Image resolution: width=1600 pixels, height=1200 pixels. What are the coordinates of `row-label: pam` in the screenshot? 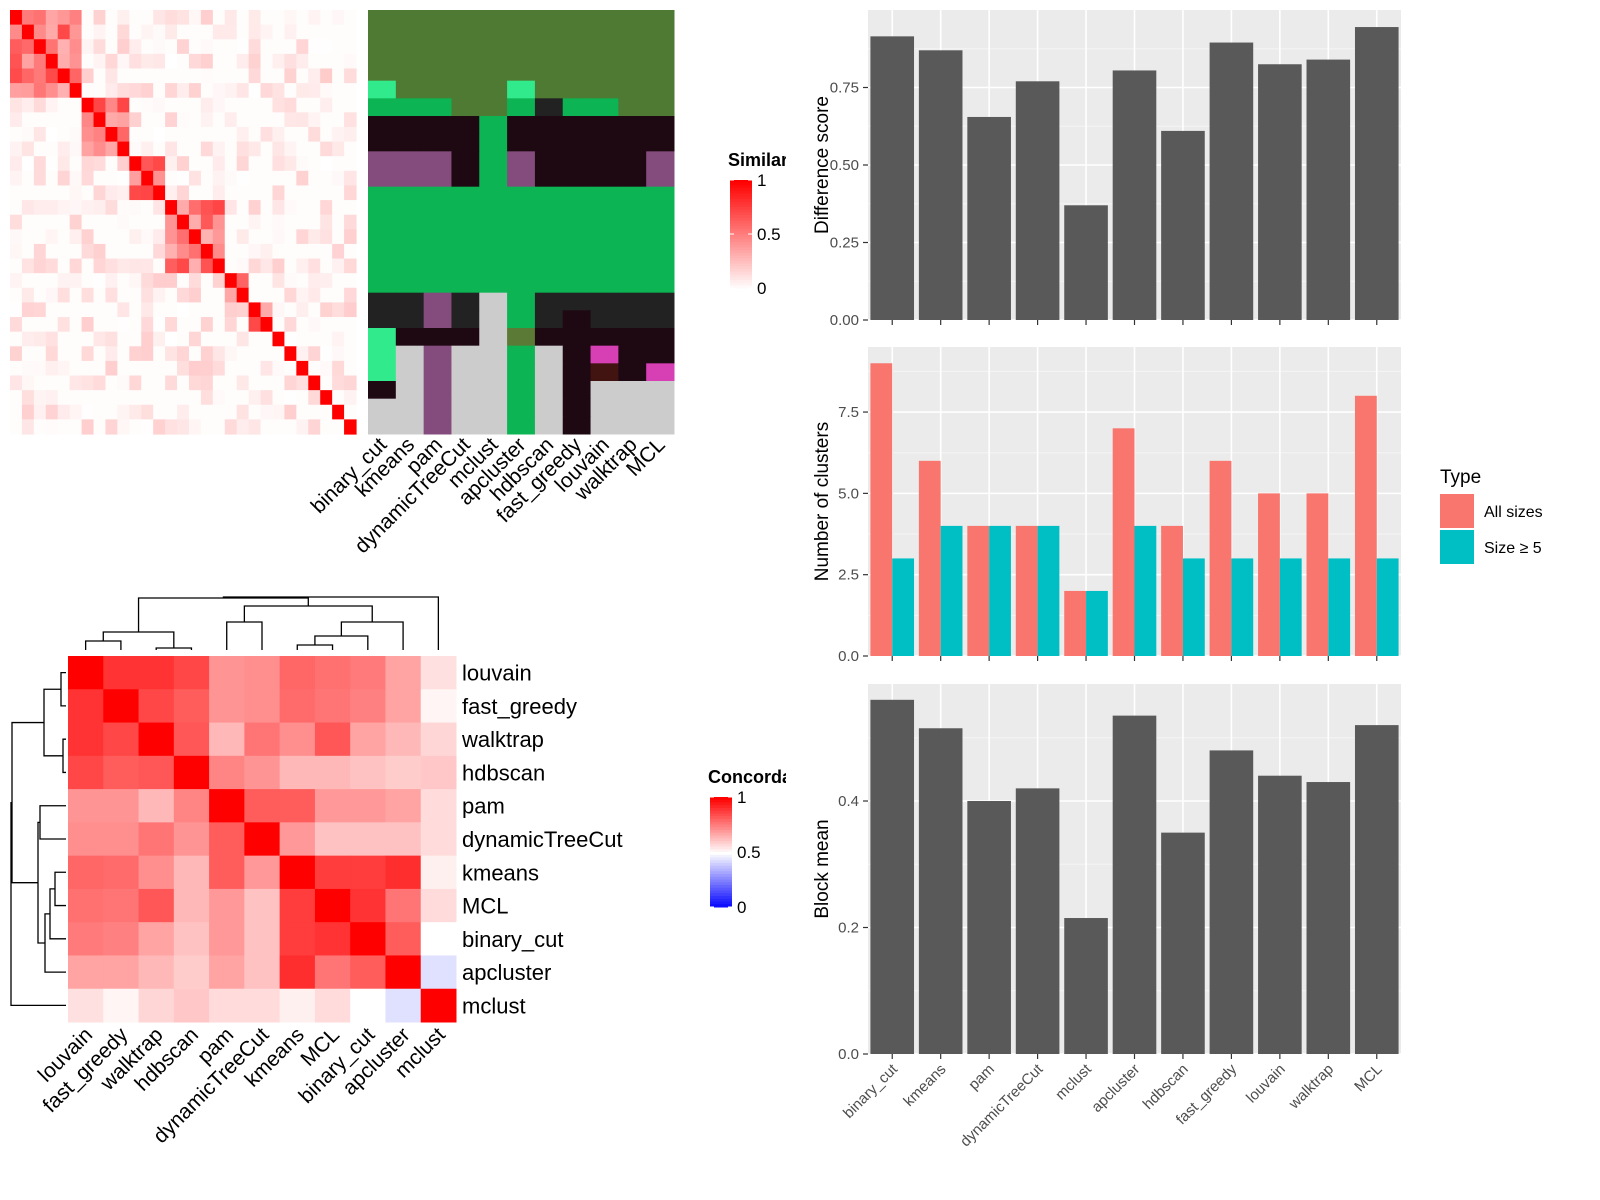 It's located at (483, 806).